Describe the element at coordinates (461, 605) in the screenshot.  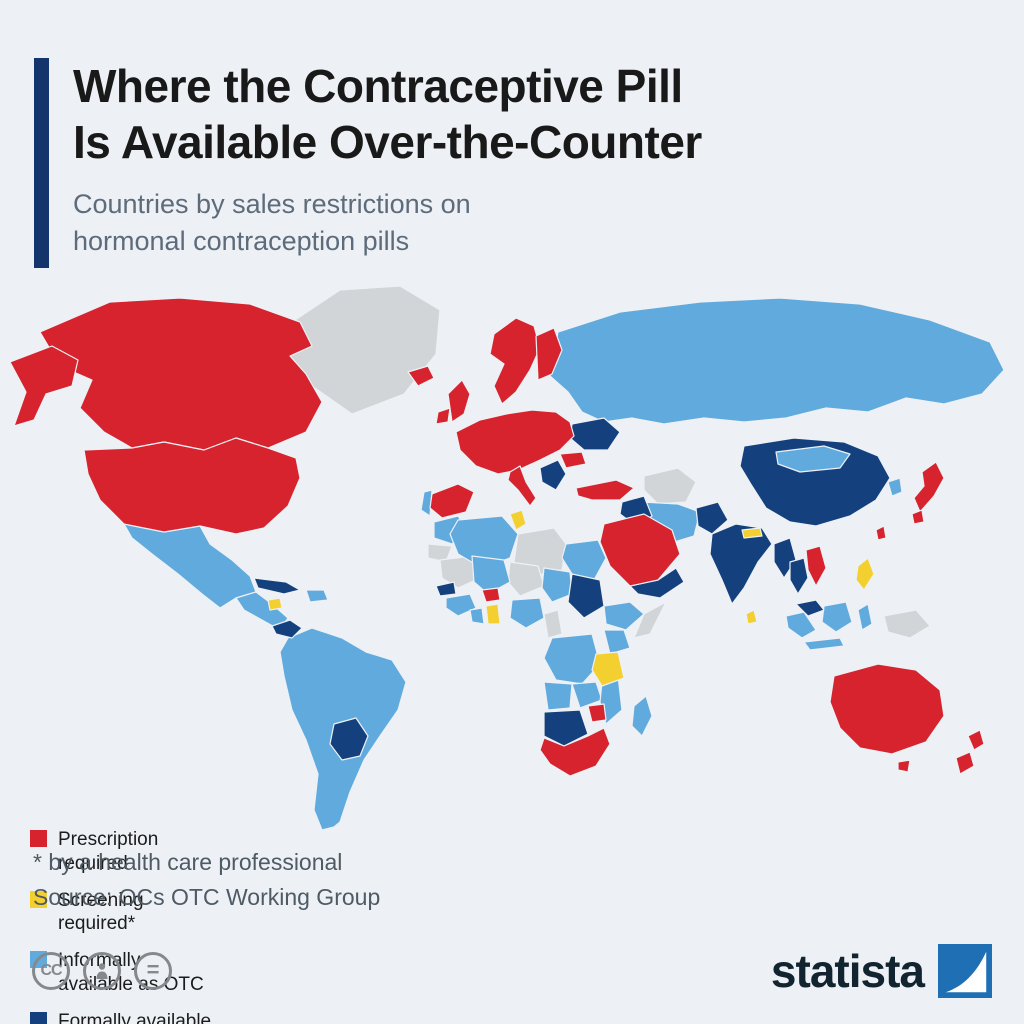
I see `country-guinea` at that location.